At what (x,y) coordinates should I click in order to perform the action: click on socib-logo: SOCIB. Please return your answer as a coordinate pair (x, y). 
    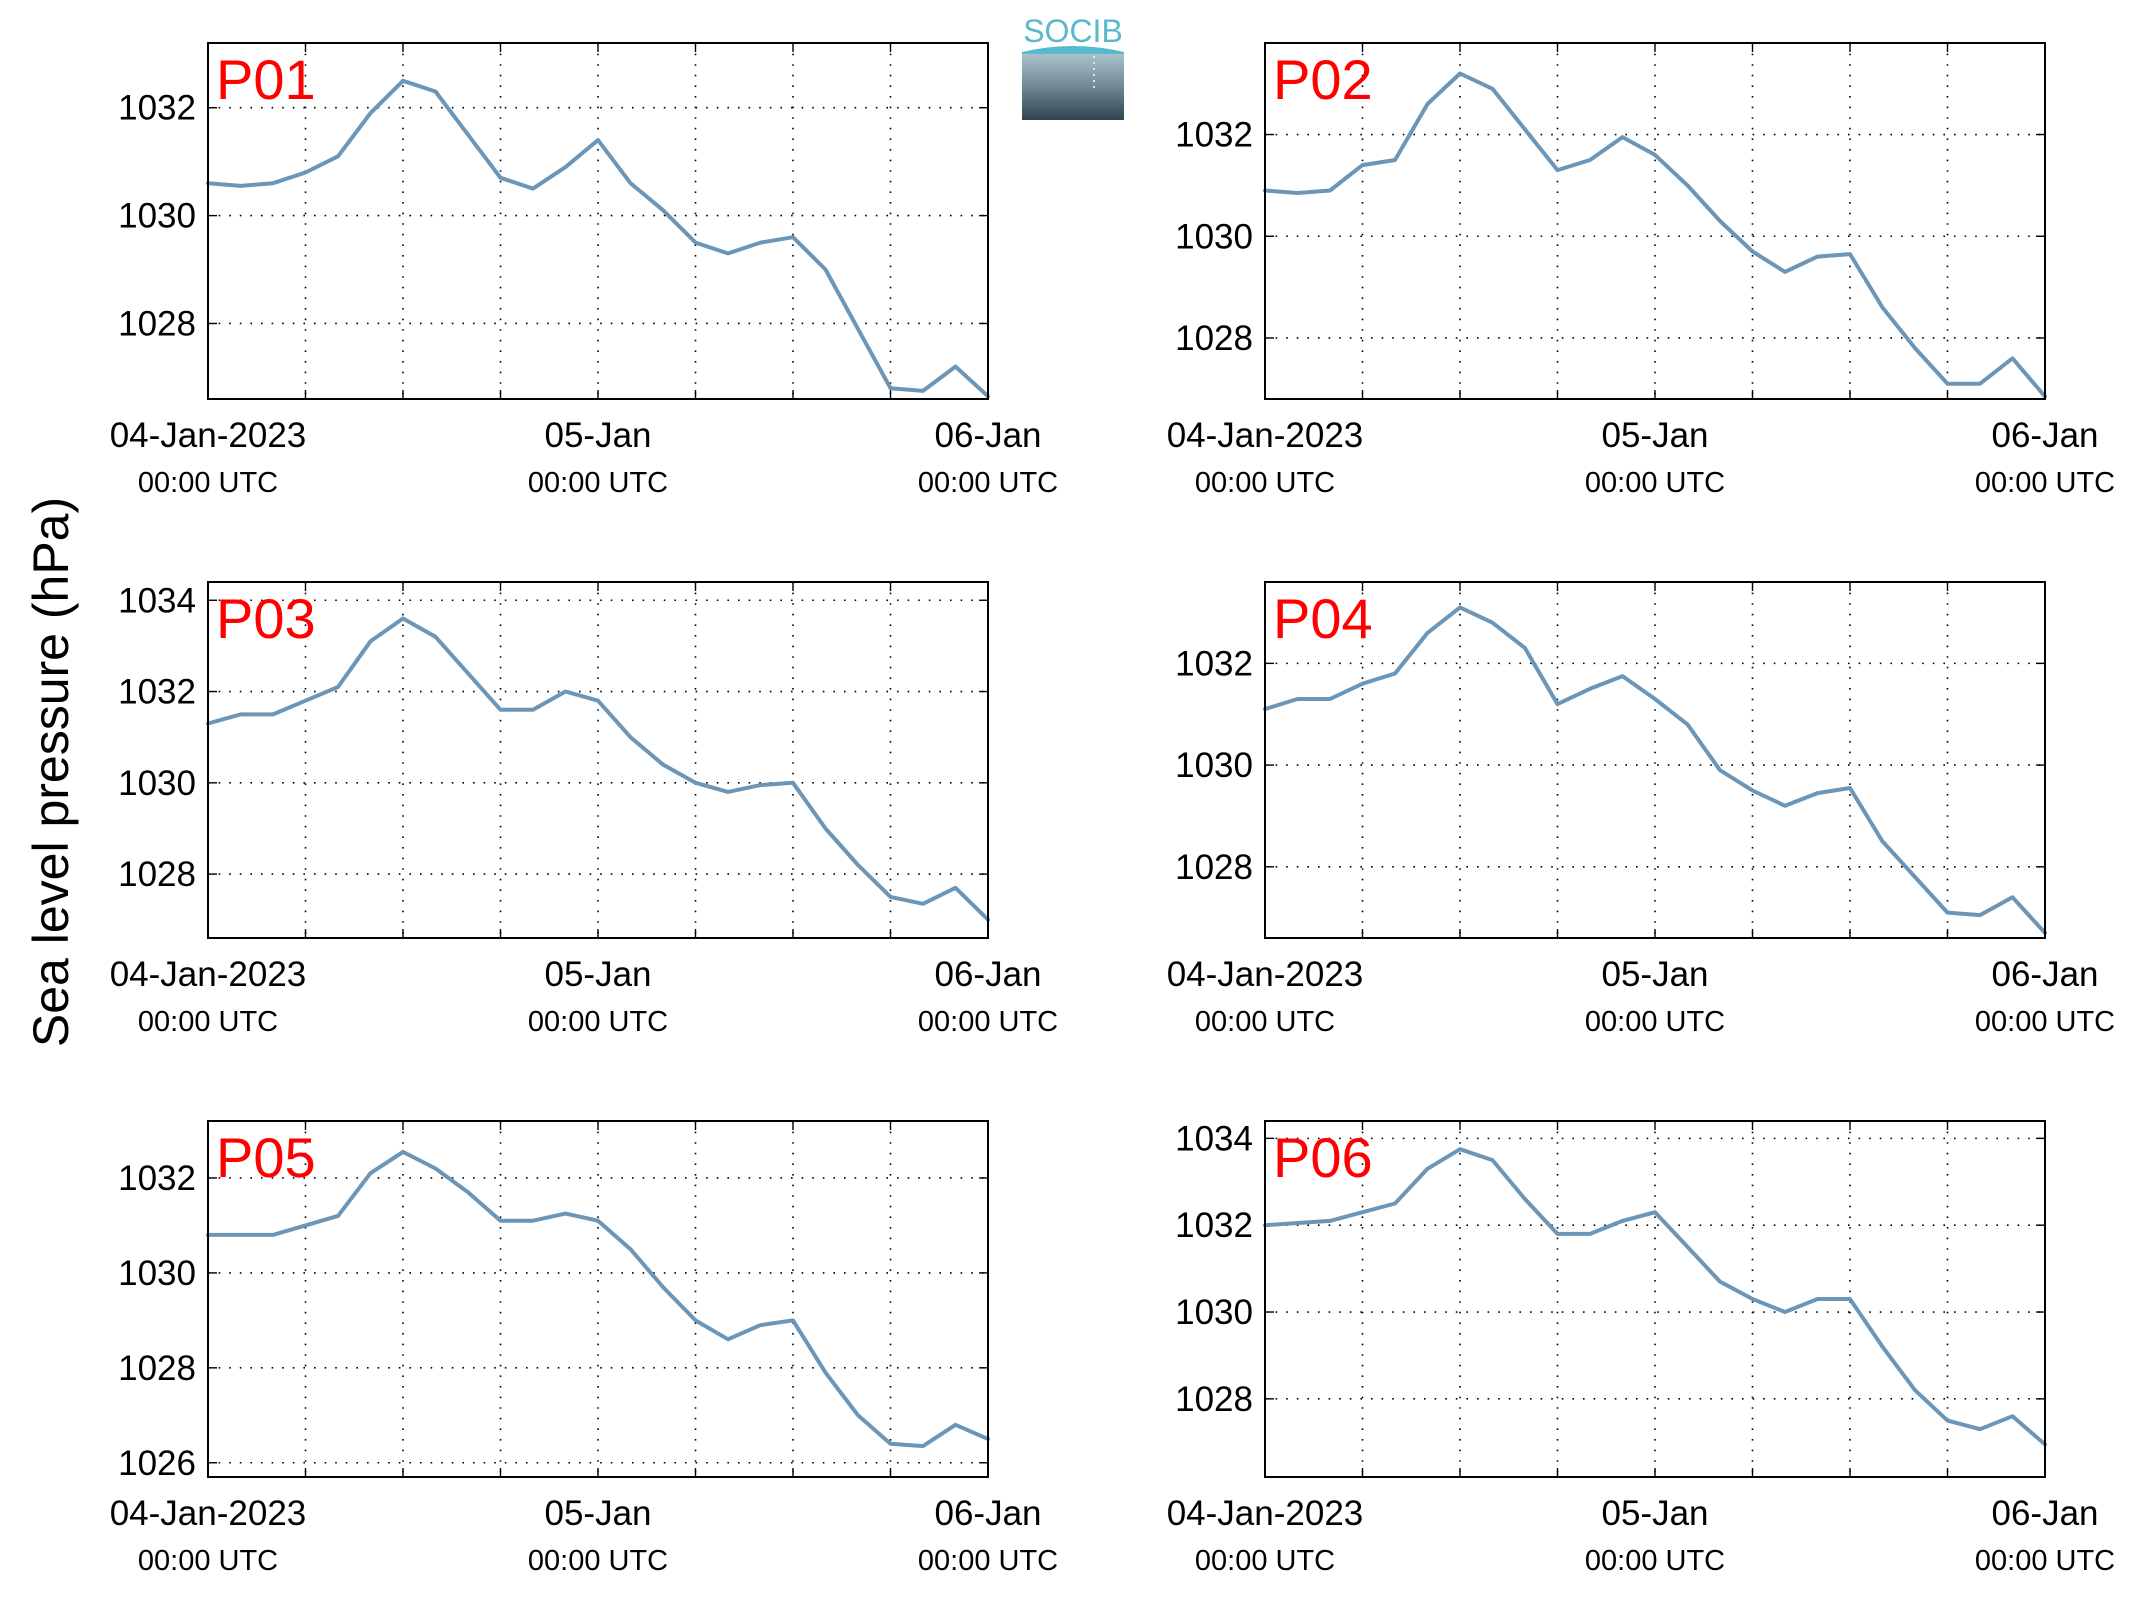
    Looking at the image, I should click on (1073, 67).